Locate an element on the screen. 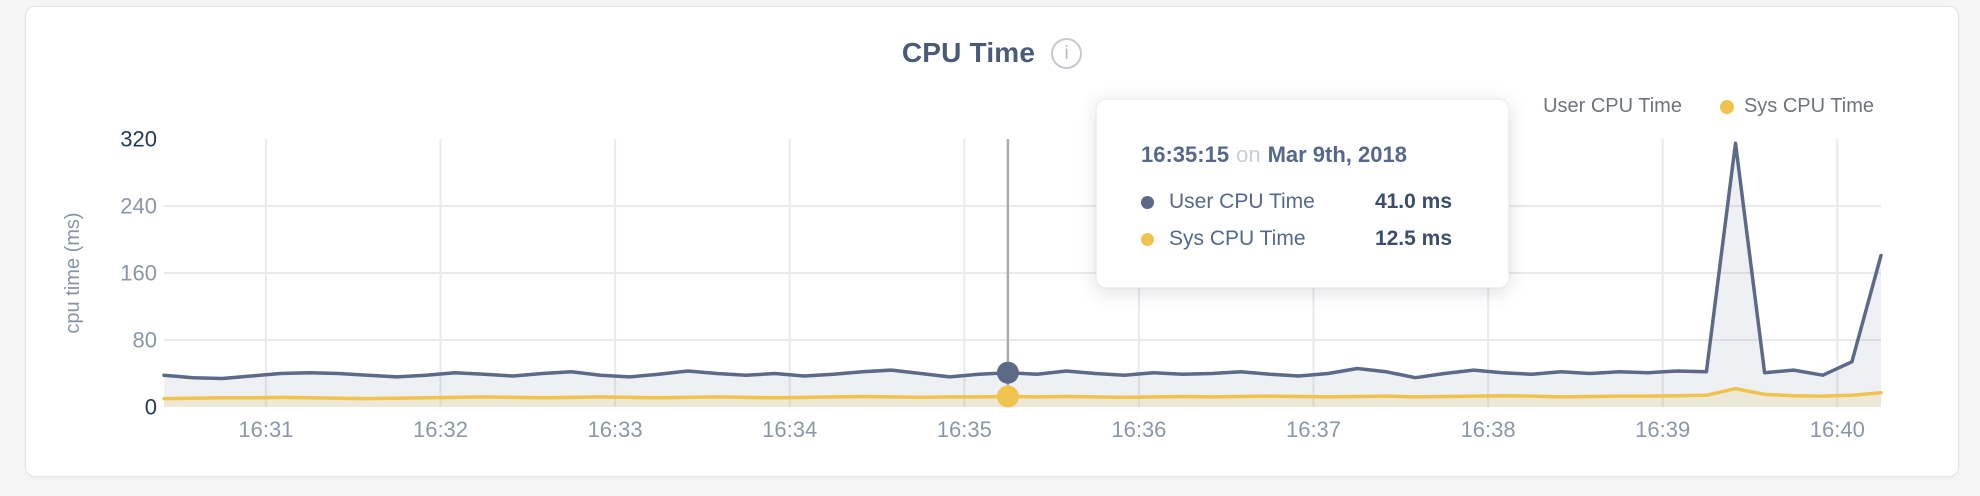 This screenshot has width=1980, height=496. x-axis-tick-label: 16:39 is located at coordinates (1662, 429).